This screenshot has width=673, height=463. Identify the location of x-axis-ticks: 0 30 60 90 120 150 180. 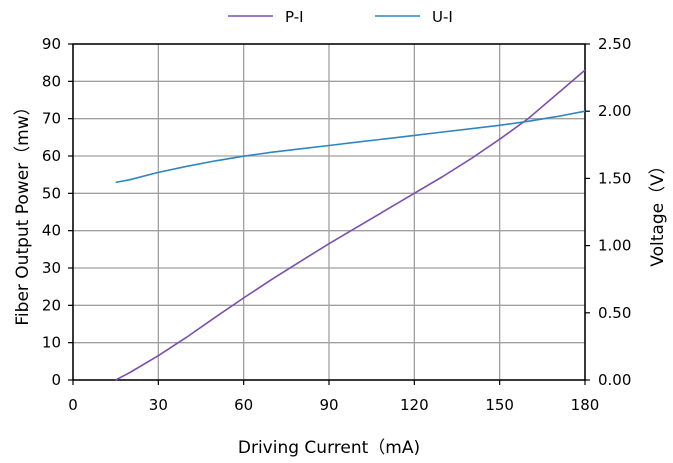
(333, 397).